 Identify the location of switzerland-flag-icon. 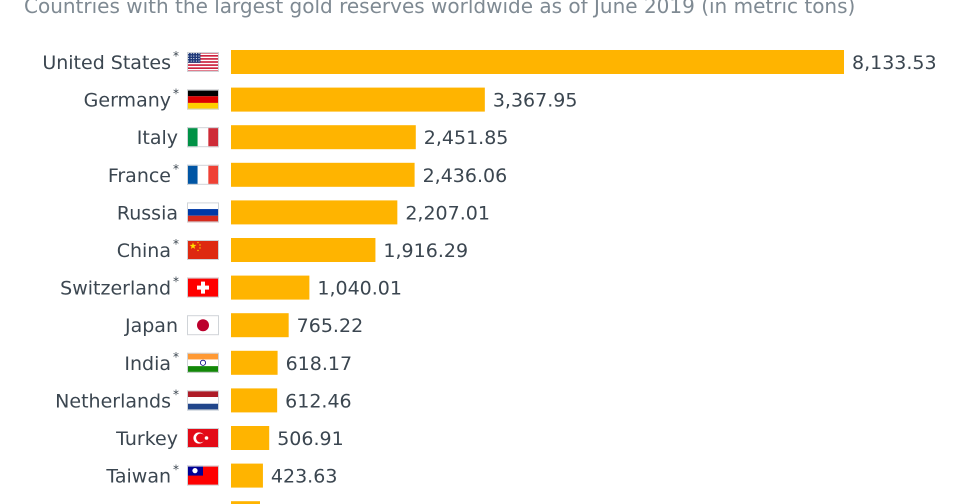
(203, 287).